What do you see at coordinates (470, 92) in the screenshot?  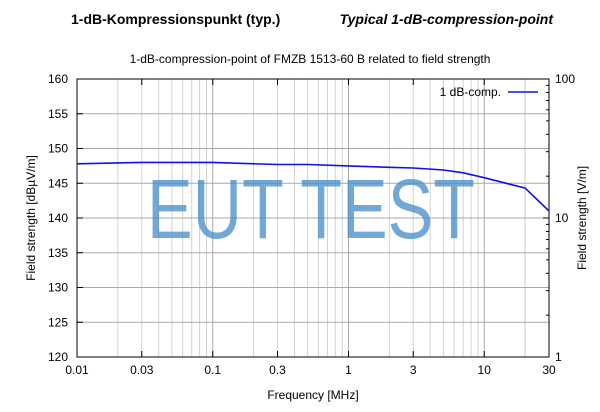 I see `legend-label: 1 dB-comp.` at bounding box center [470, 92].